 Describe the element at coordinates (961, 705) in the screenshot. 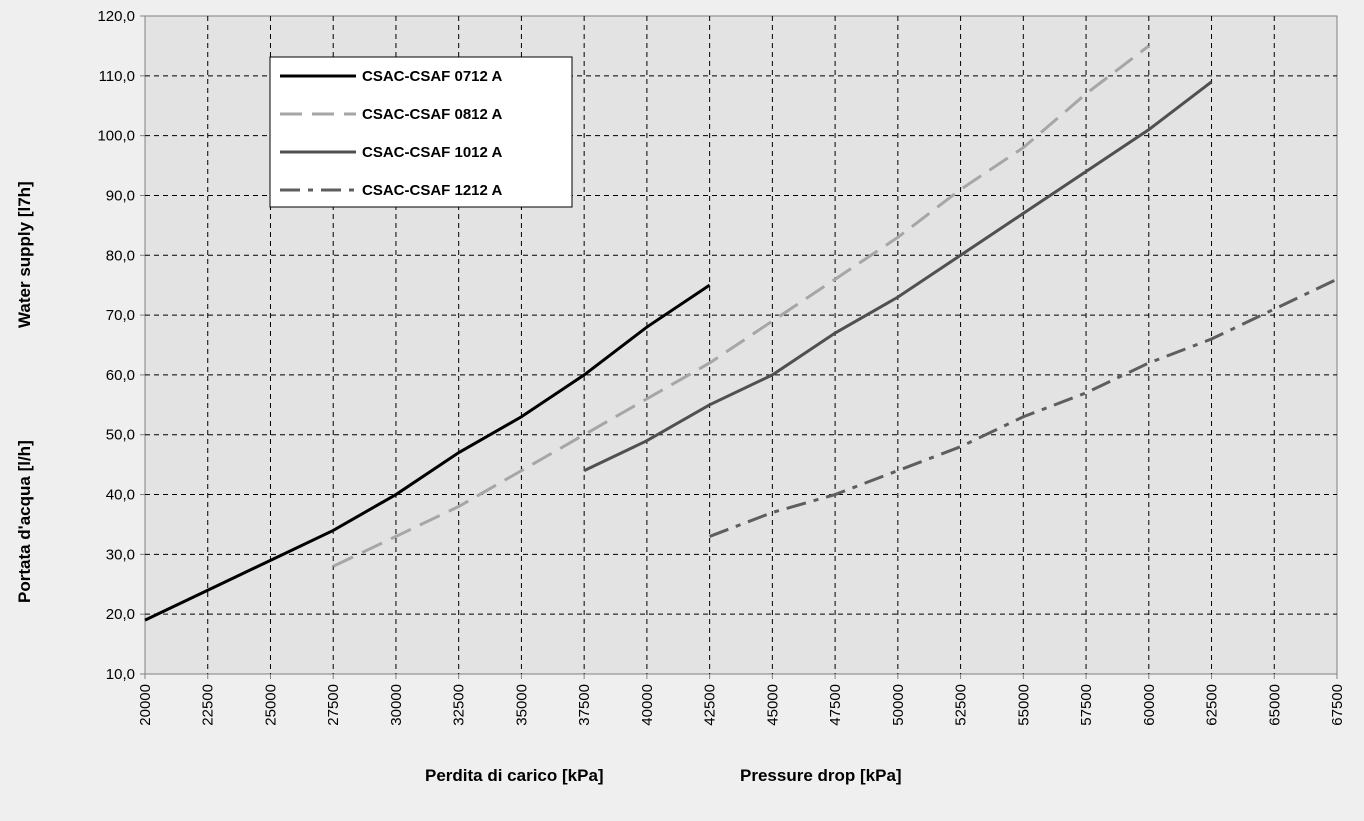

I see `x-tick-label: 52500` at that location.